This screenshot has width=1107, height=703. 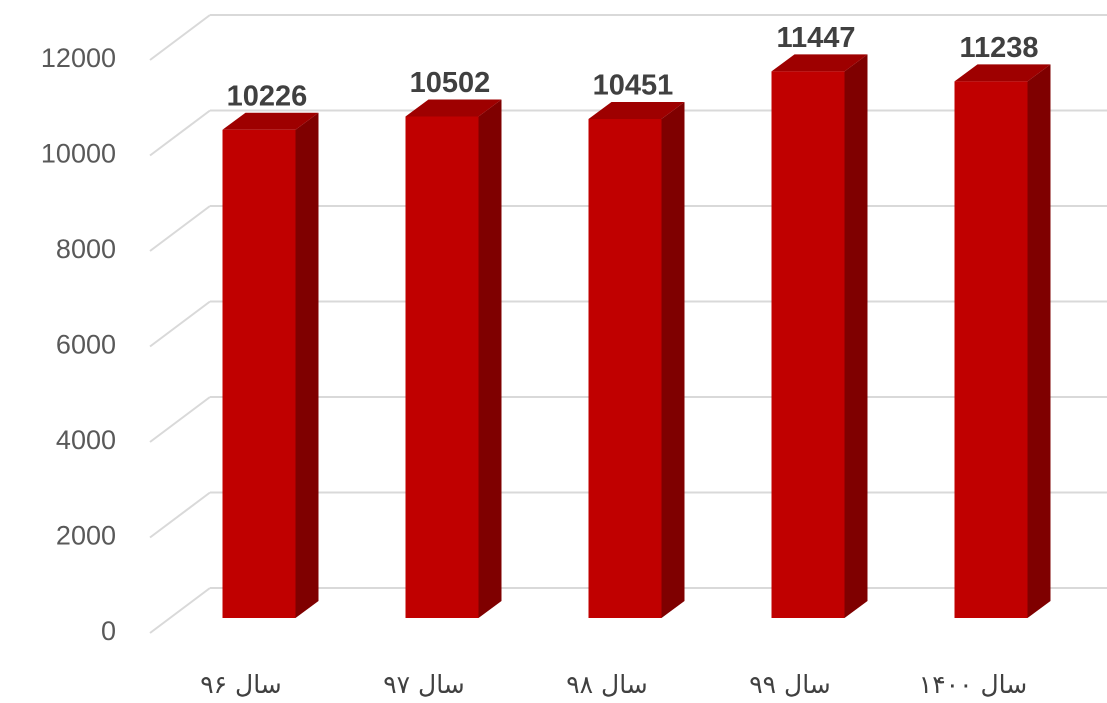 What do you see at coordinates (86, 249) in the screenshot?
I see `y-tick-label: 8000` at bounding box center [86, 249].